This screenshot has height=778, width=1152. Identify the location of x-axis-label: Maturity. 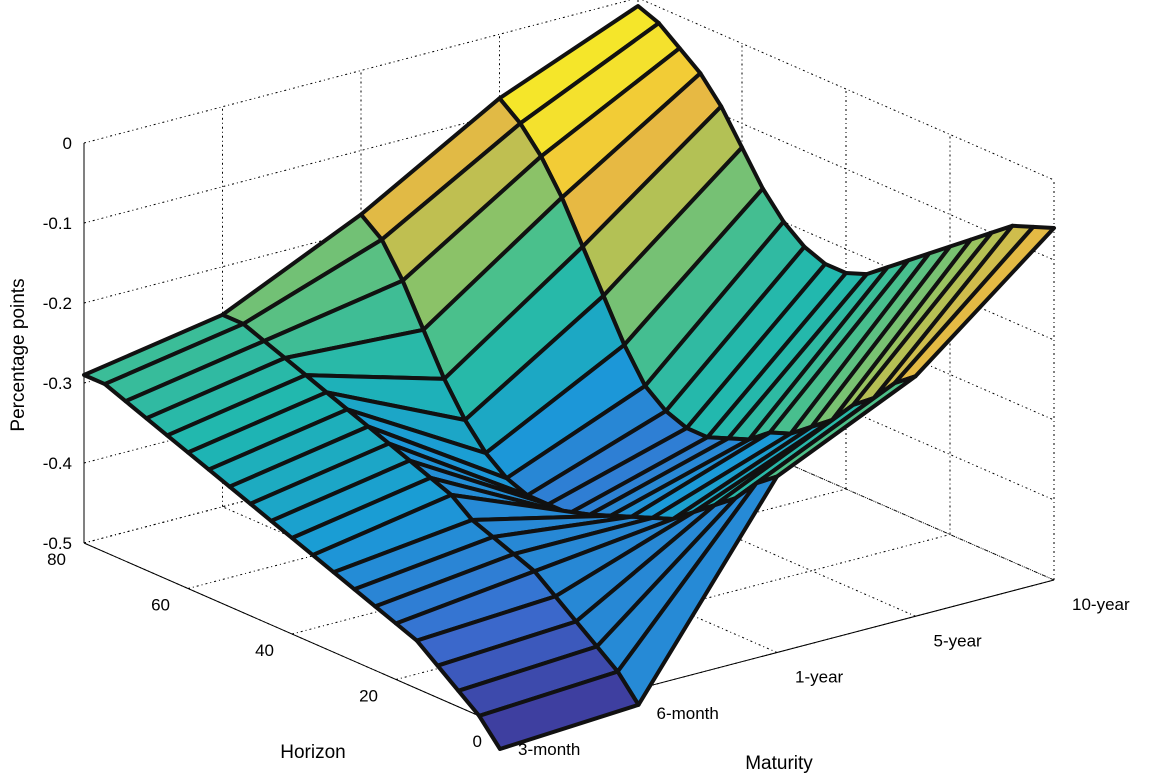
(779, 763).